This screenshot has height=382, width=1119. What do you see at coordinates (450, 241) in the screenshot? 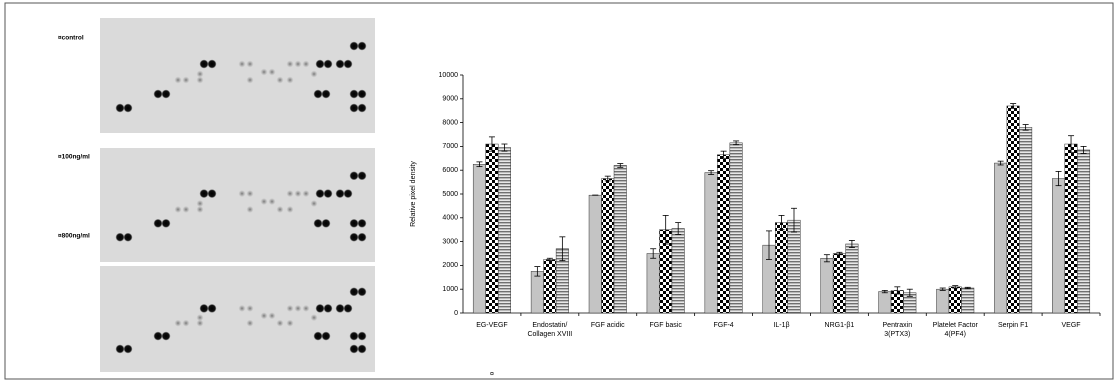
I see `y-tick-label: 3000` at bounding box center [450, 241].